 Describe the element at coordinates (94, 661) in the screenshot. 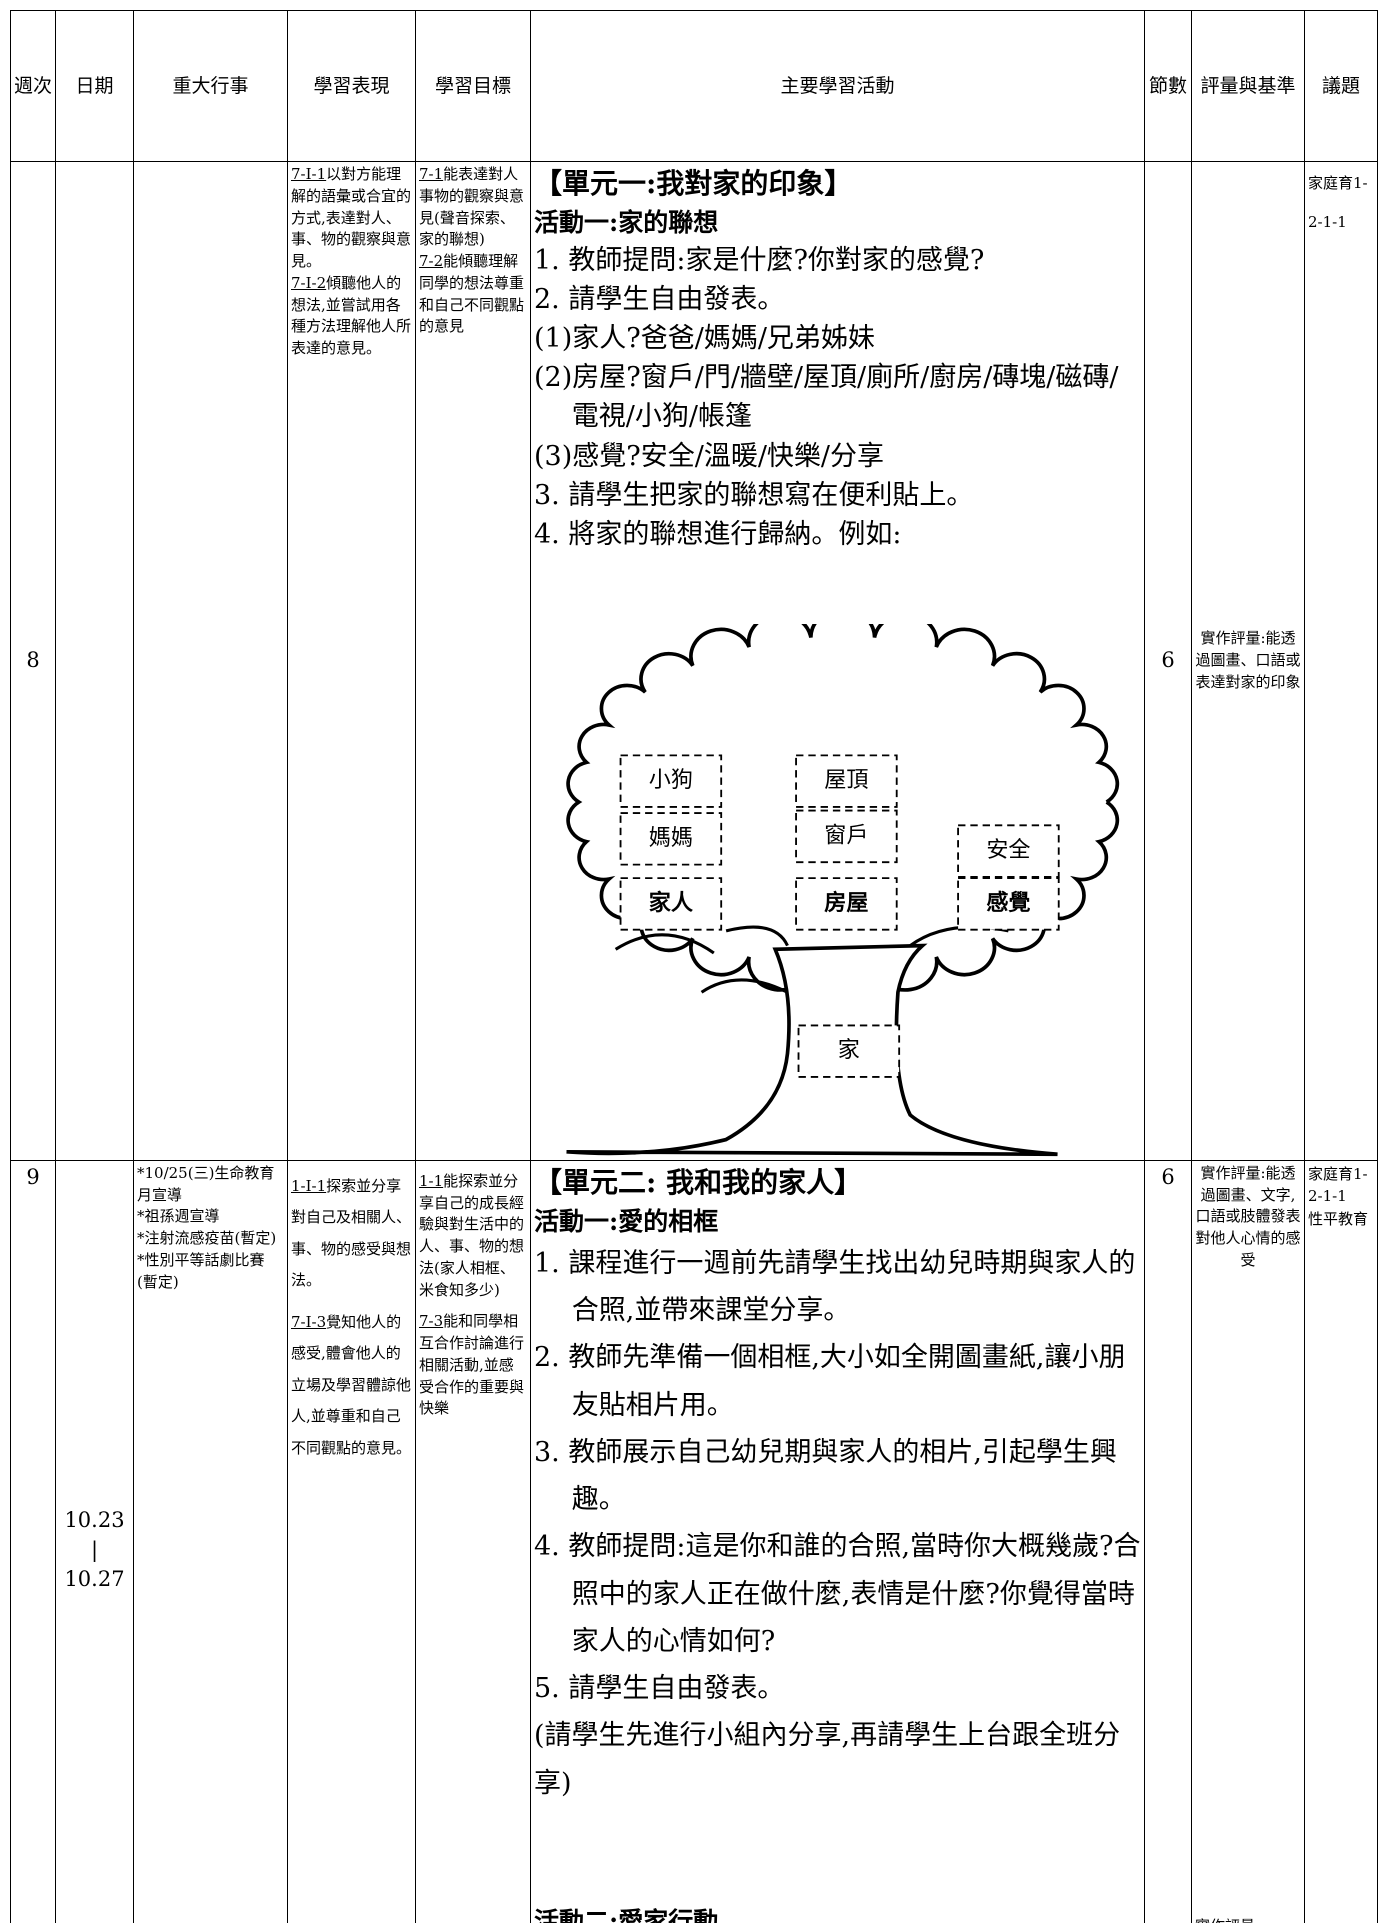

I see `date-cell` at that location.